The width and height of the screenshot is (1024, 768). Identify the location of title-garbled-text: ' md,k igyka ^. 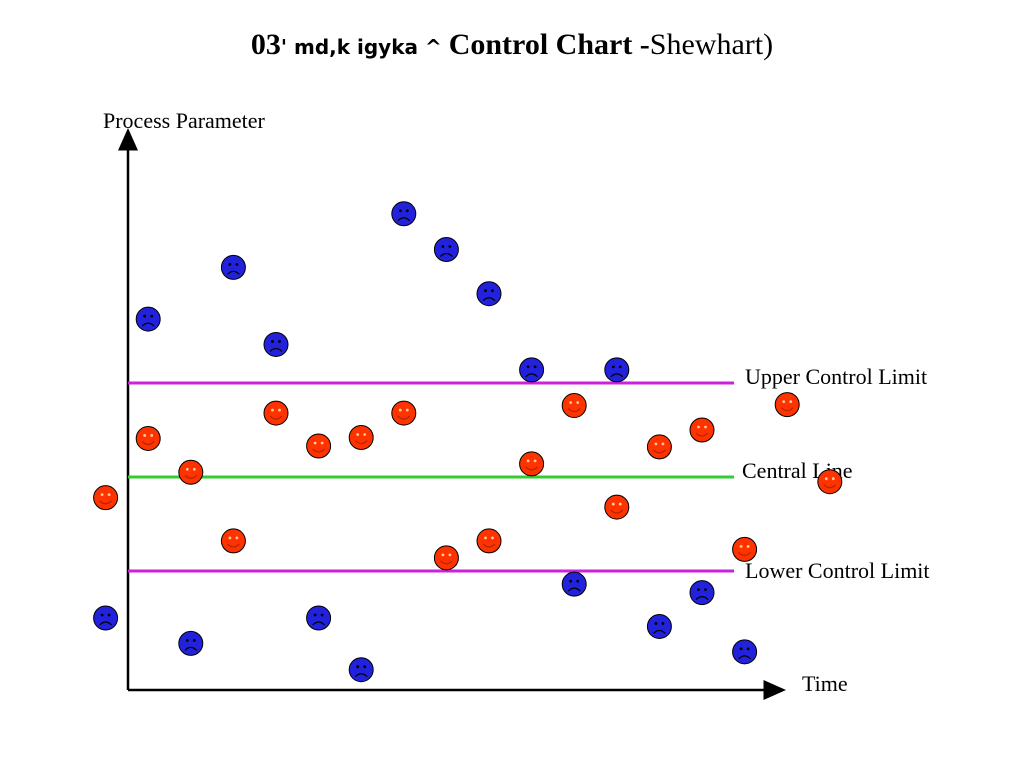
(364, 47).